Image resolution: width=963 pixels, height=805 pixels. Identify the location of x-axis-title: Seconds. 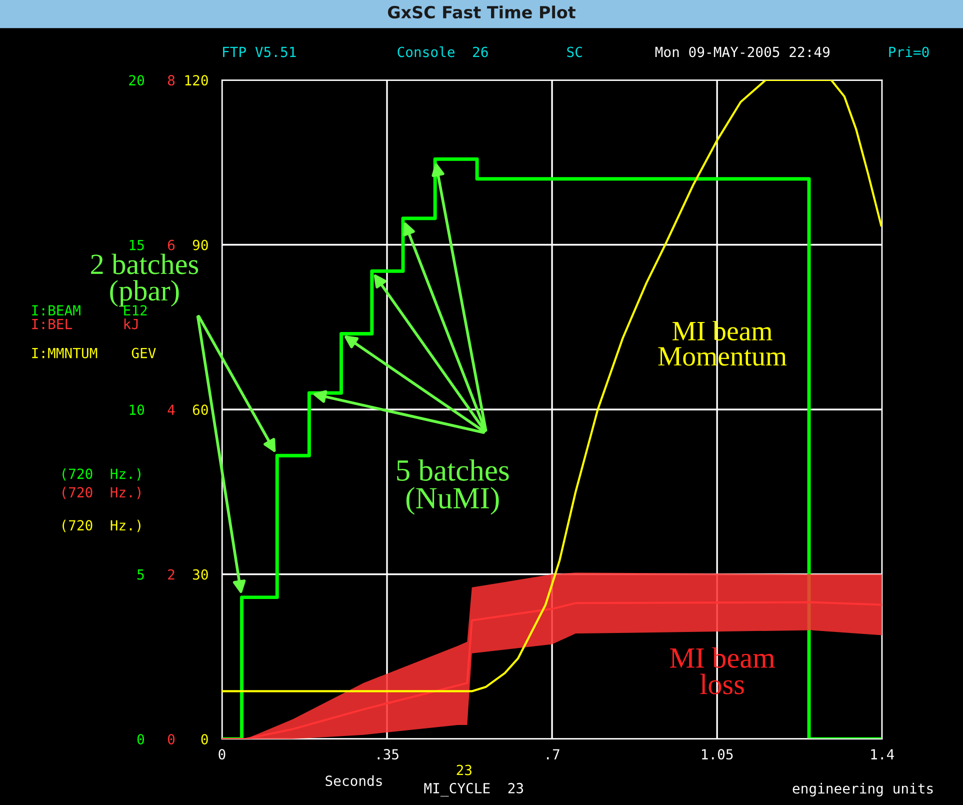
(354, 780).